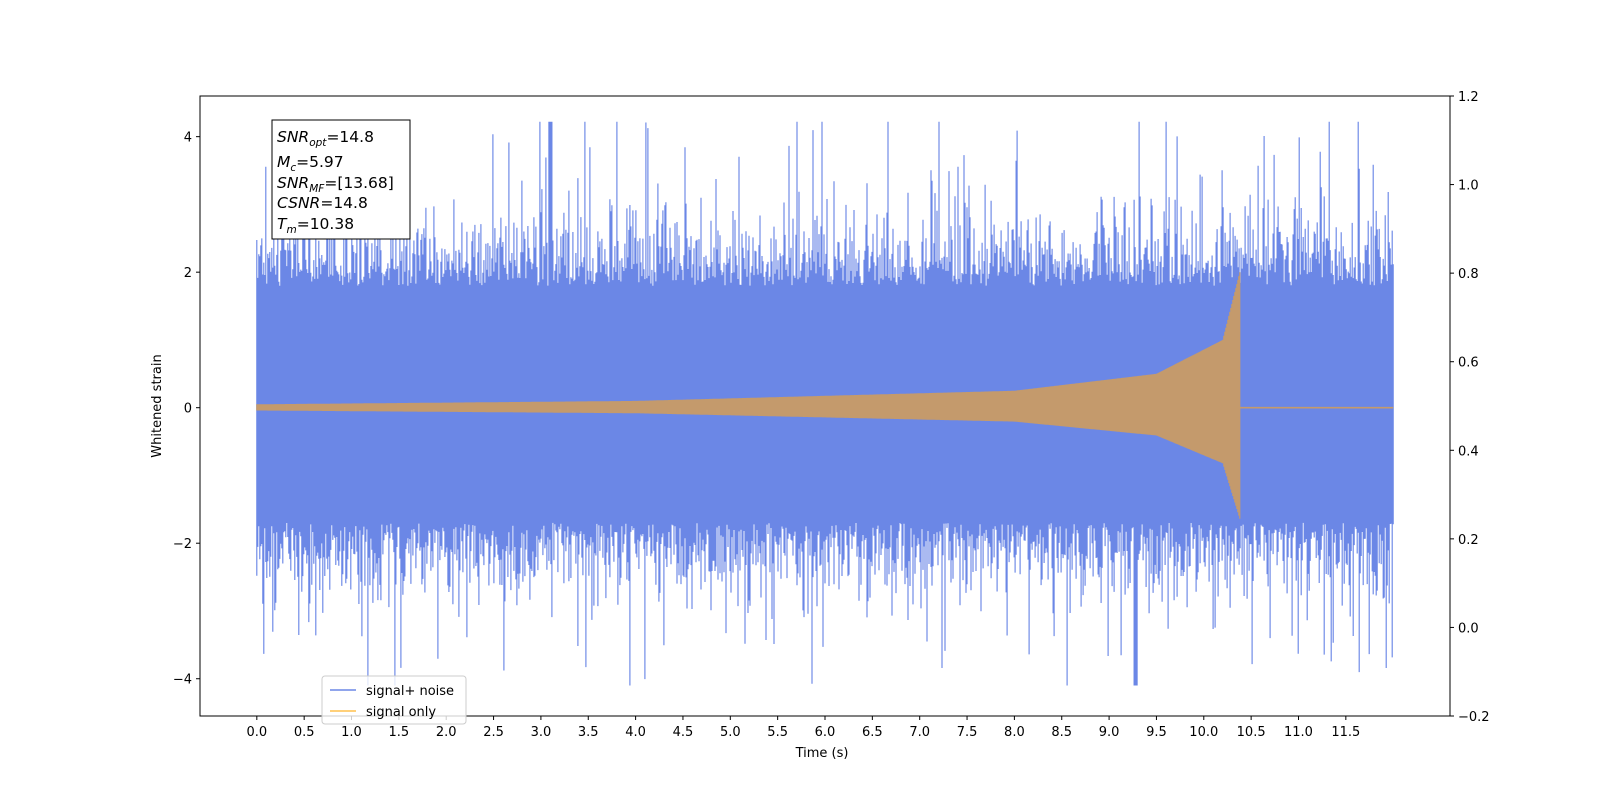 This screenshot has height=800, width=1600. What do you see at coordinates (1156, 732) in the screenshot?
I see `x-tick-label: 9.5` at bounding box center [1156, 732].